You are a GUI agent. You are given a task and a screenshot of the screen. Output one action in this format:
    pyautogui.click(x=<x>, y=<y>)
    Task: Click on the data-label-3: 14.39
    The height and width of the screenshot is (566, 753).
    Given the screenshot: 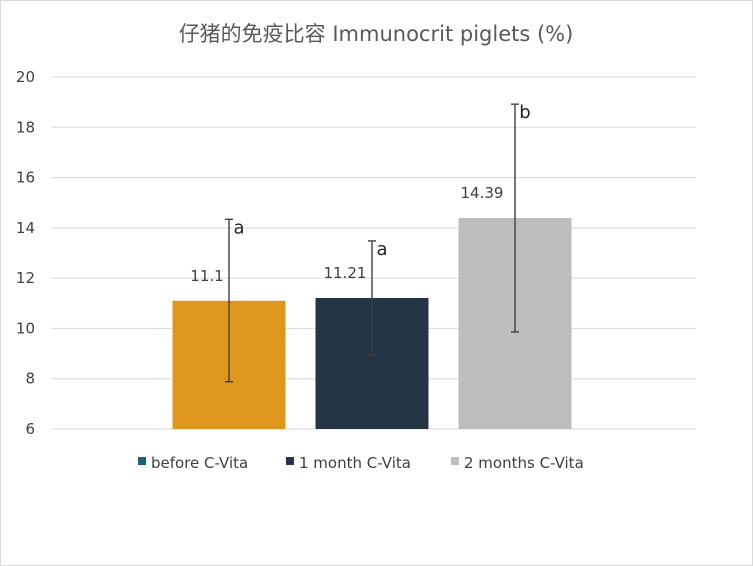 What is the action you would take?
    pyautogui.click(x=482, y=193)
    